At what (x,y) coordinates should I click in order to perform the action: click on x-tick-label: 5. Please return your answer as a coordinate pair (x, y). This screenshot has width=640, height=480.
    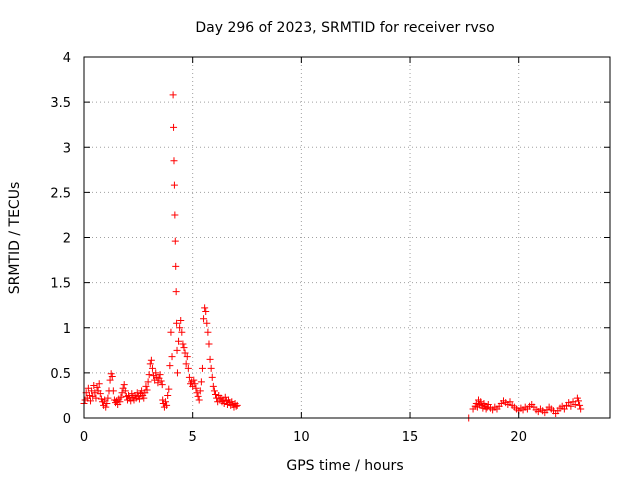
    Looking at the image, I should click on (193, 437).